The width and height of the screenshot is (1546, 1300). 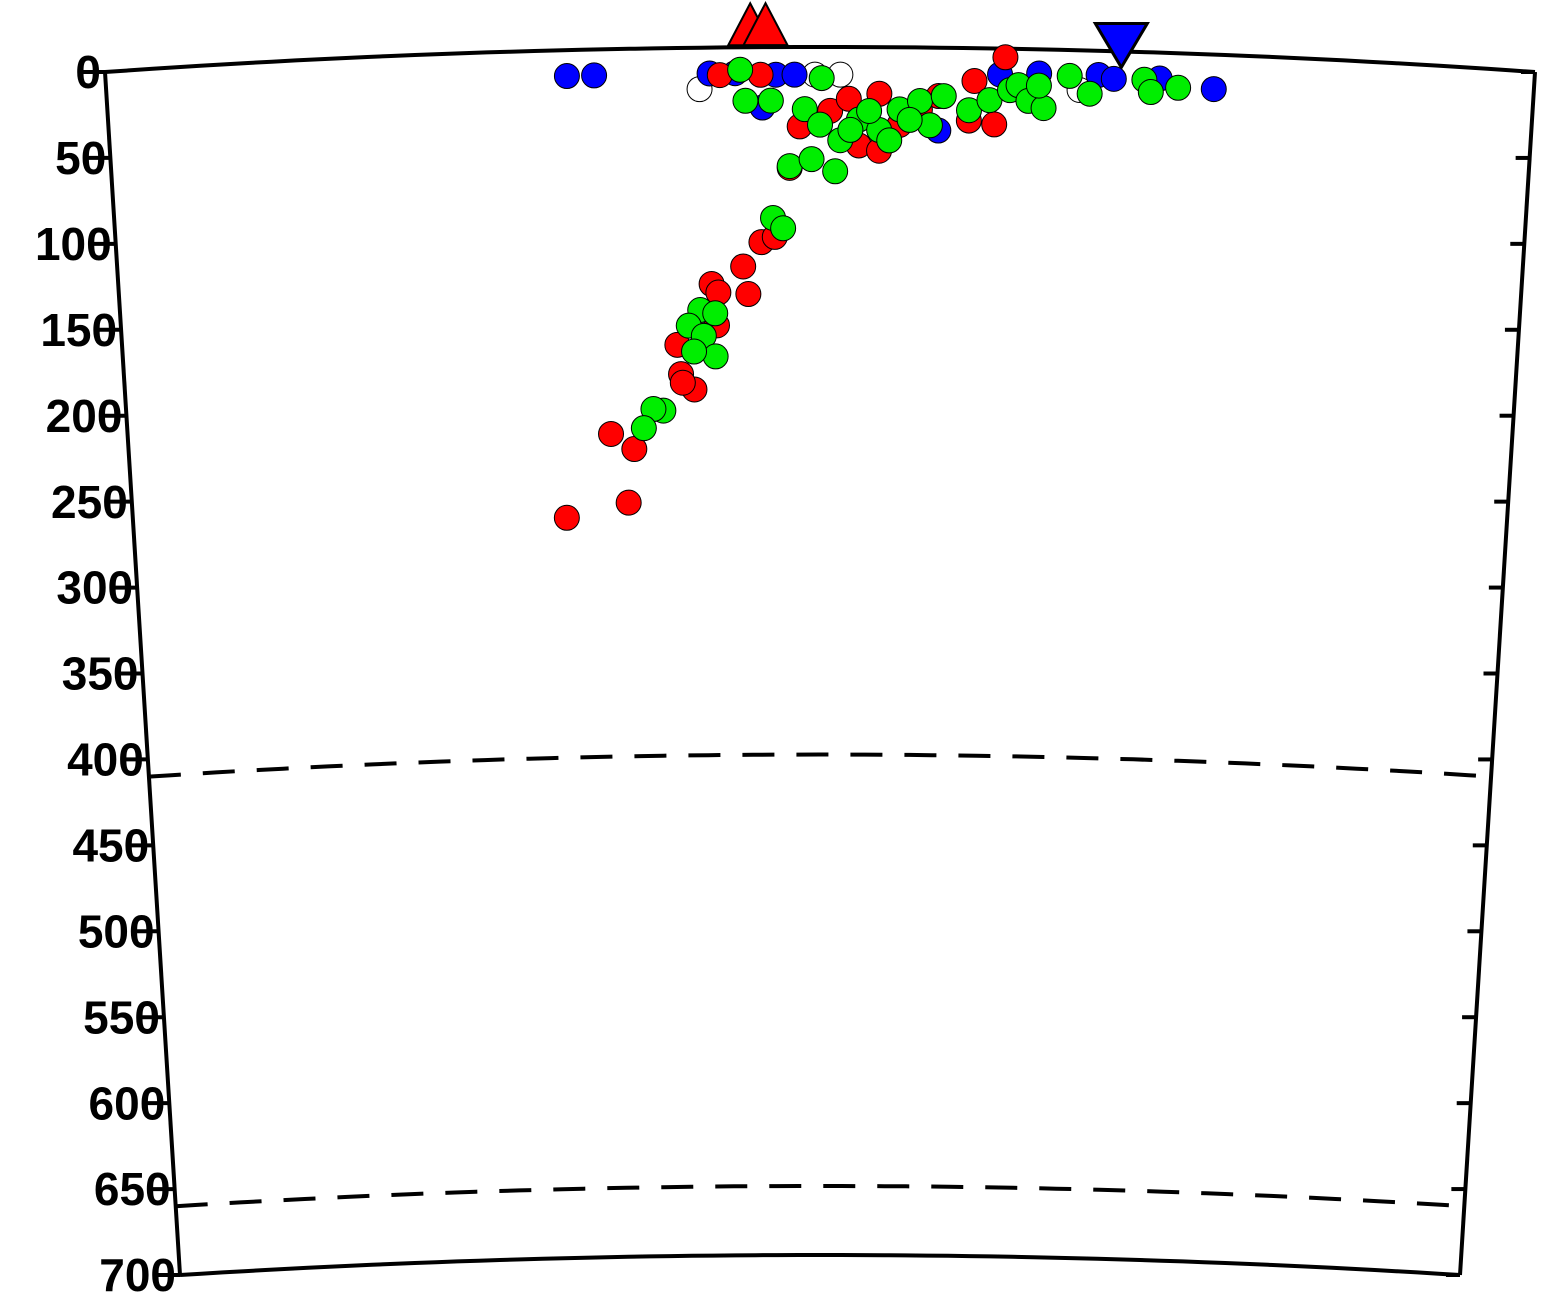 I want to click on top-surface, so click(x=820, y=59).